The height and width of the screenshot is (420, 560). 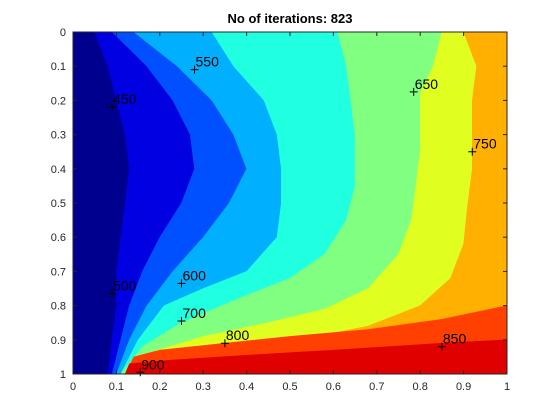 I want to click on y-tick-label: 0.2, so click(x=58, y=101).